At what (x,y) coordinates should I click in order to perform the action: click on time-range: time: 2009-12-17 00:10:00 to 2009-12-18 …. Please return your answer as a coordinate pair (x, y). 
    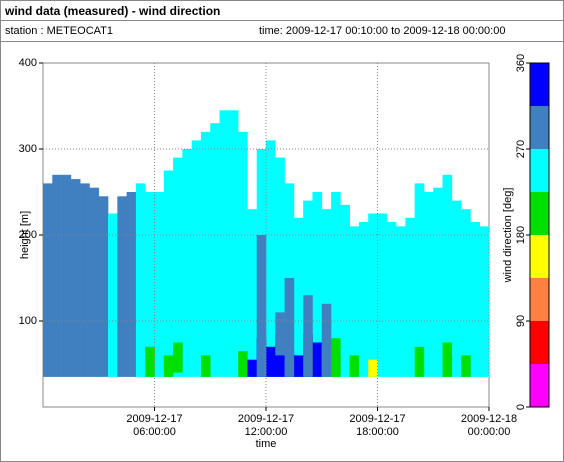
    Looking at the image, I should click on (382, 31).